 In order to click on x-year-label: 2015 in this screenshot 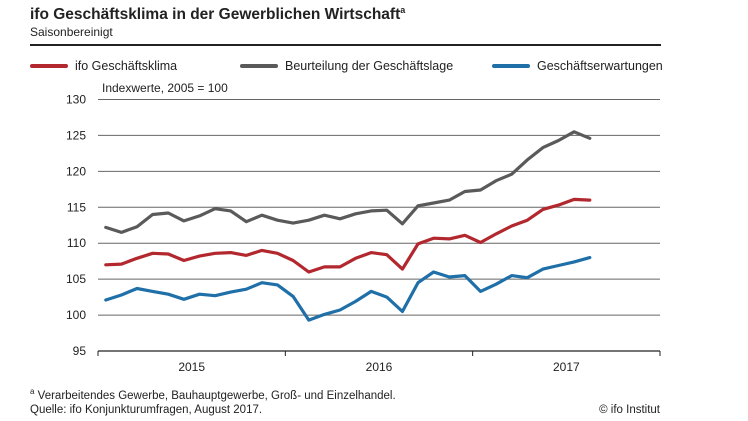, I will do `click(191, 367)`.